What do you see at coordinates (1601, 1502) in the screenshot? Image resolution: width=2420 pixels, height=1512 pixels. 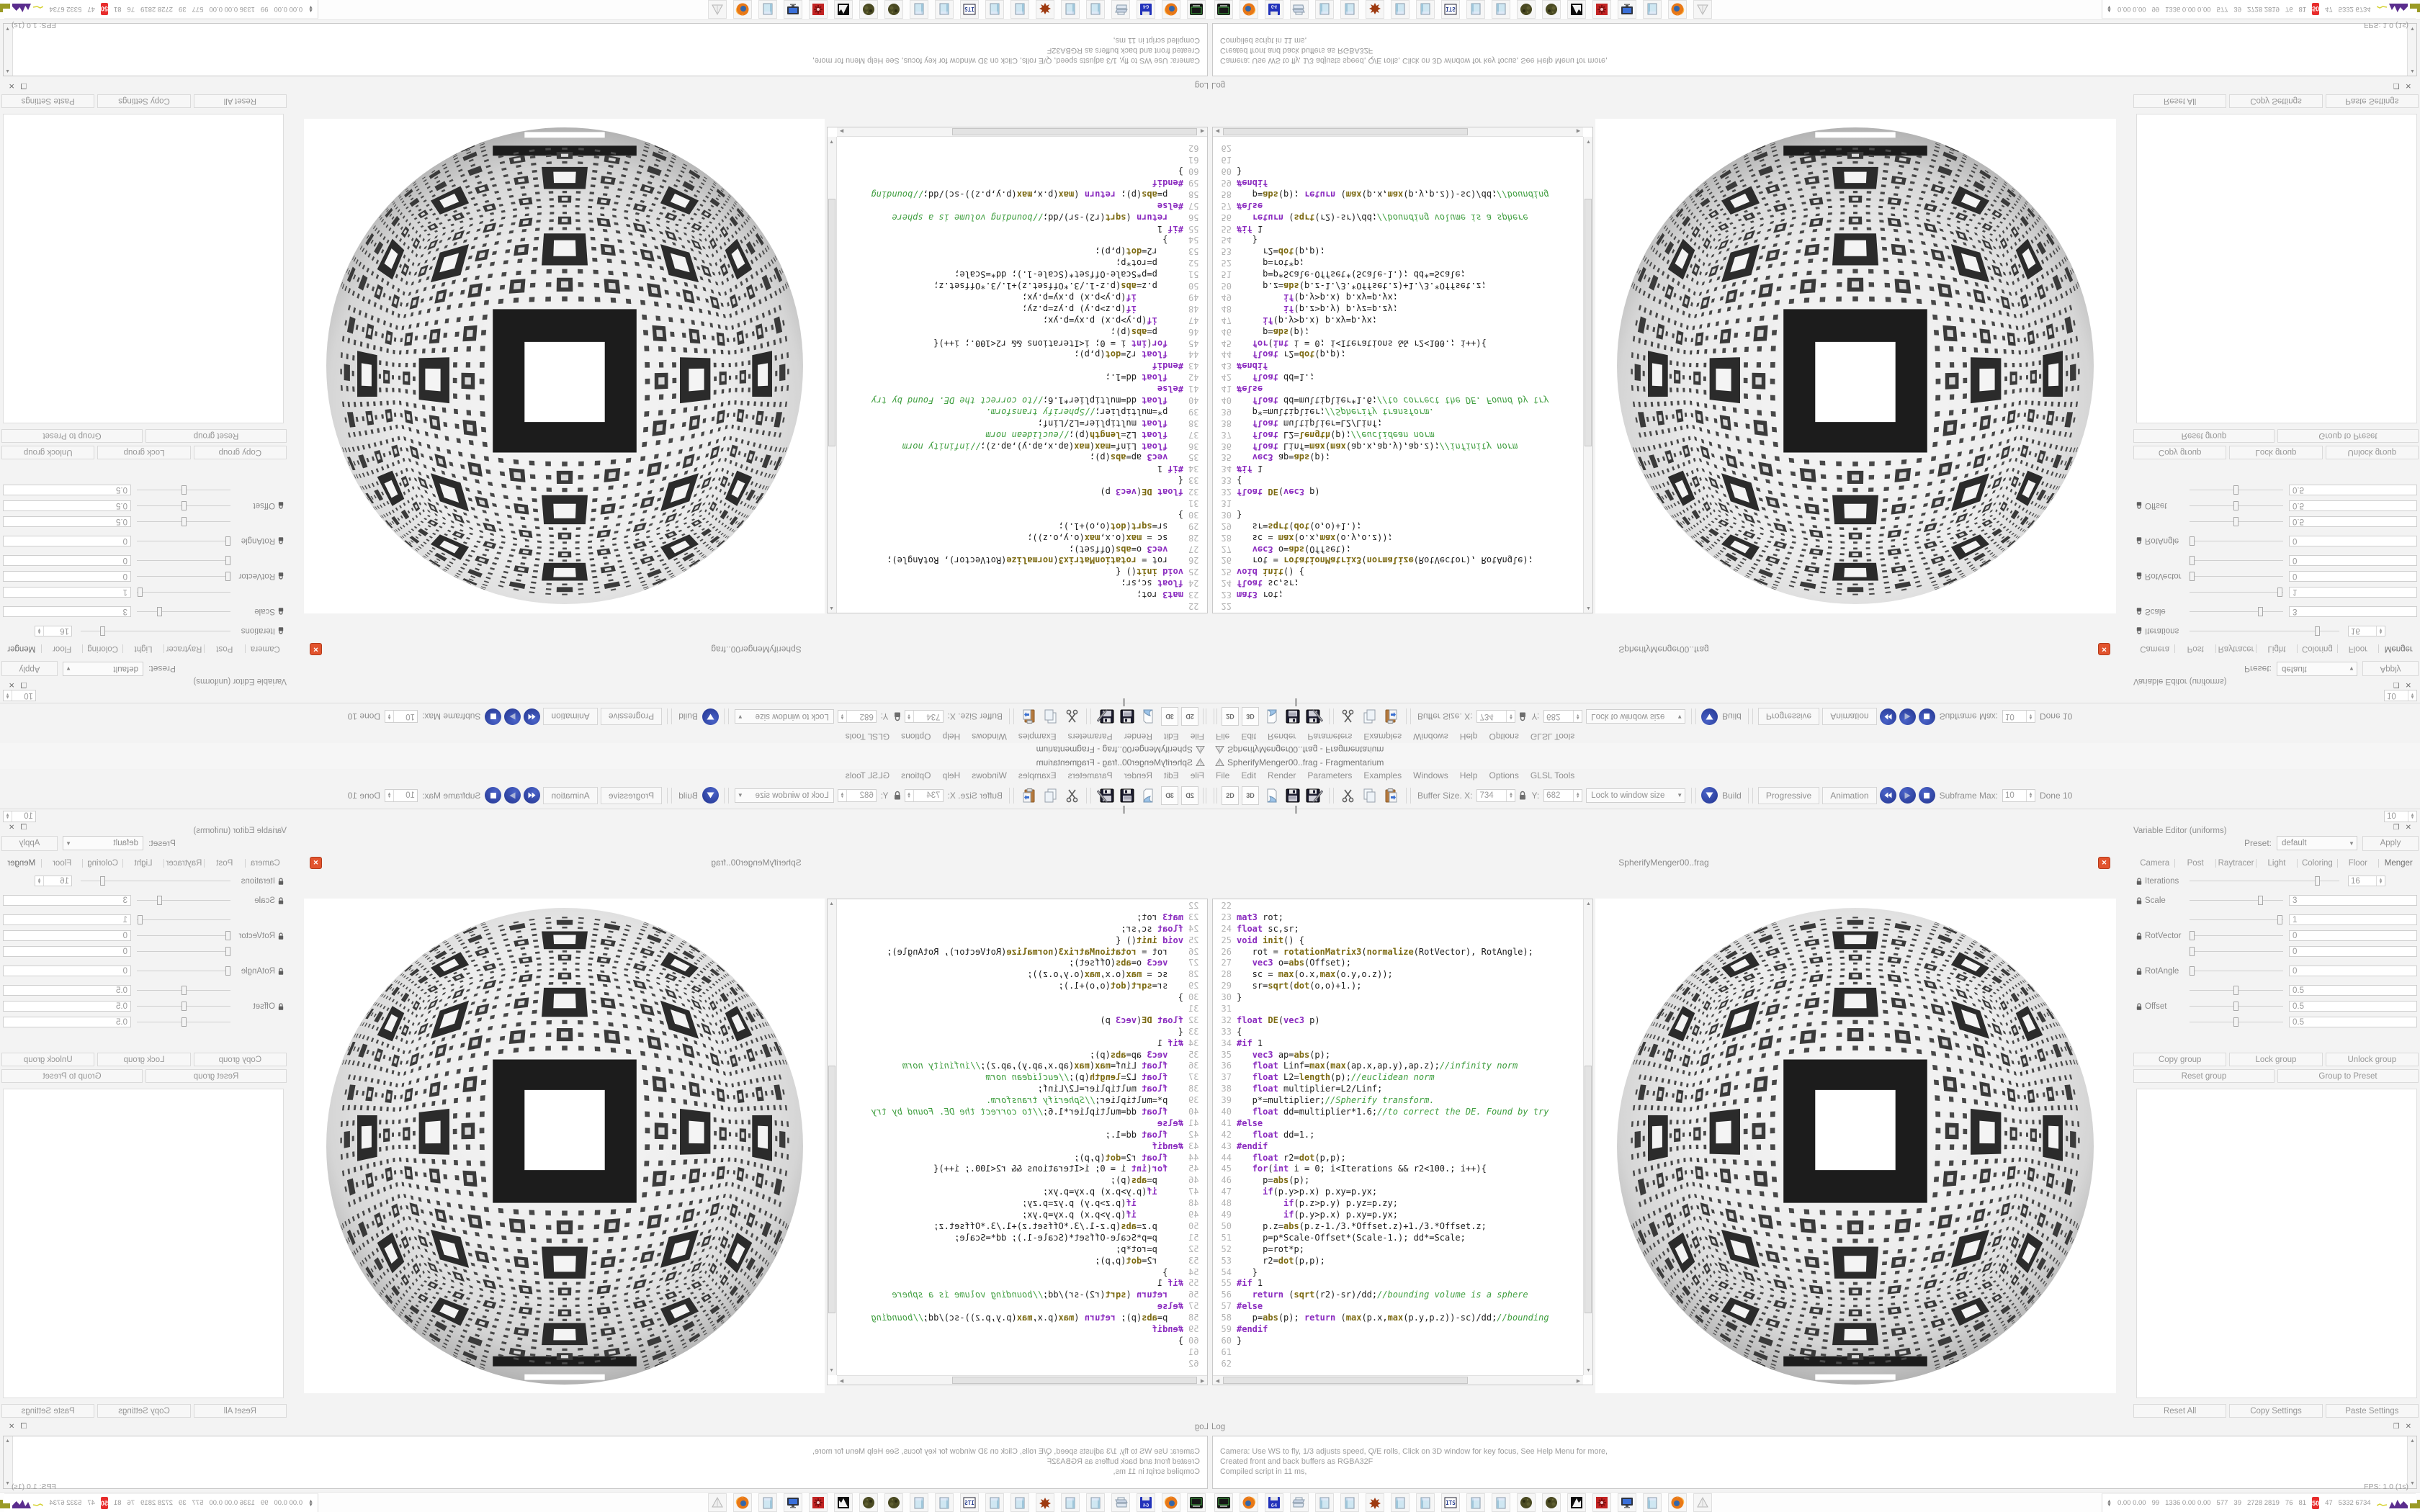 I see `taskbar-red-fractal-icon` at bounding box center [1601, 1502].